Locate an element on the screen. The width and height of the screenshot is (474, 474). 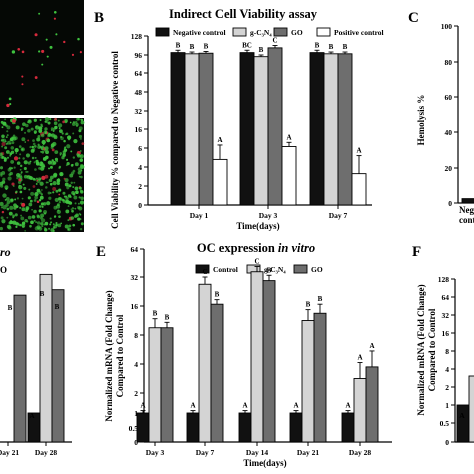
panel-e-title-italic: in vitro is located at coordinates (296, 248).